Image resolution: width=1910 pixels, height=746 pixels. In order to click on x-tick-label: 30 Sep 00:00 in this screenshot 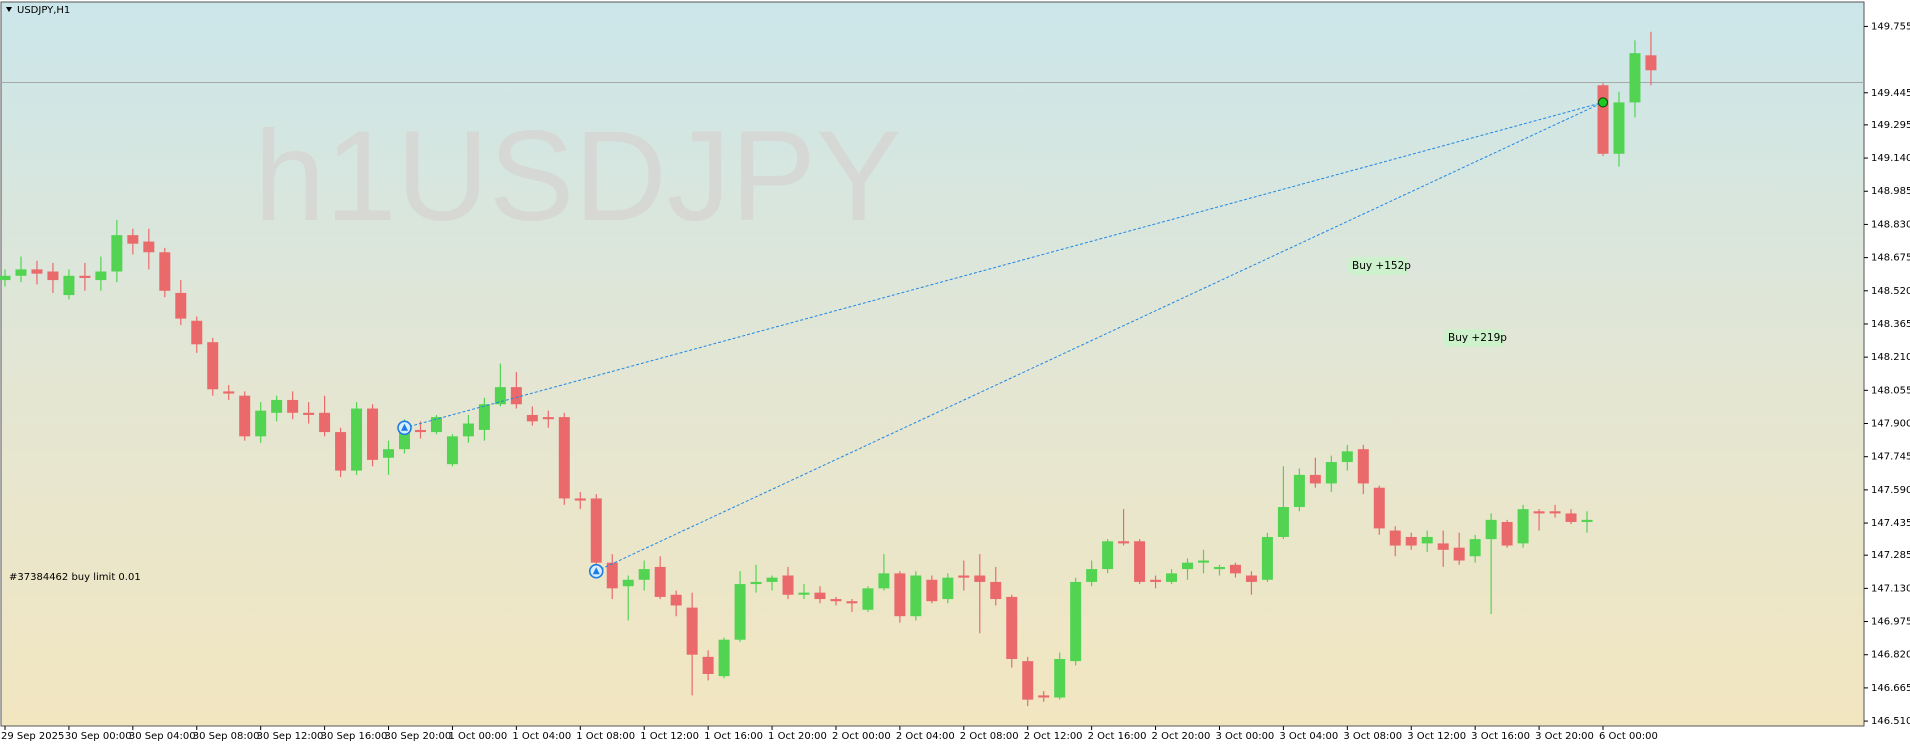, I will do `click(98, 736)`.